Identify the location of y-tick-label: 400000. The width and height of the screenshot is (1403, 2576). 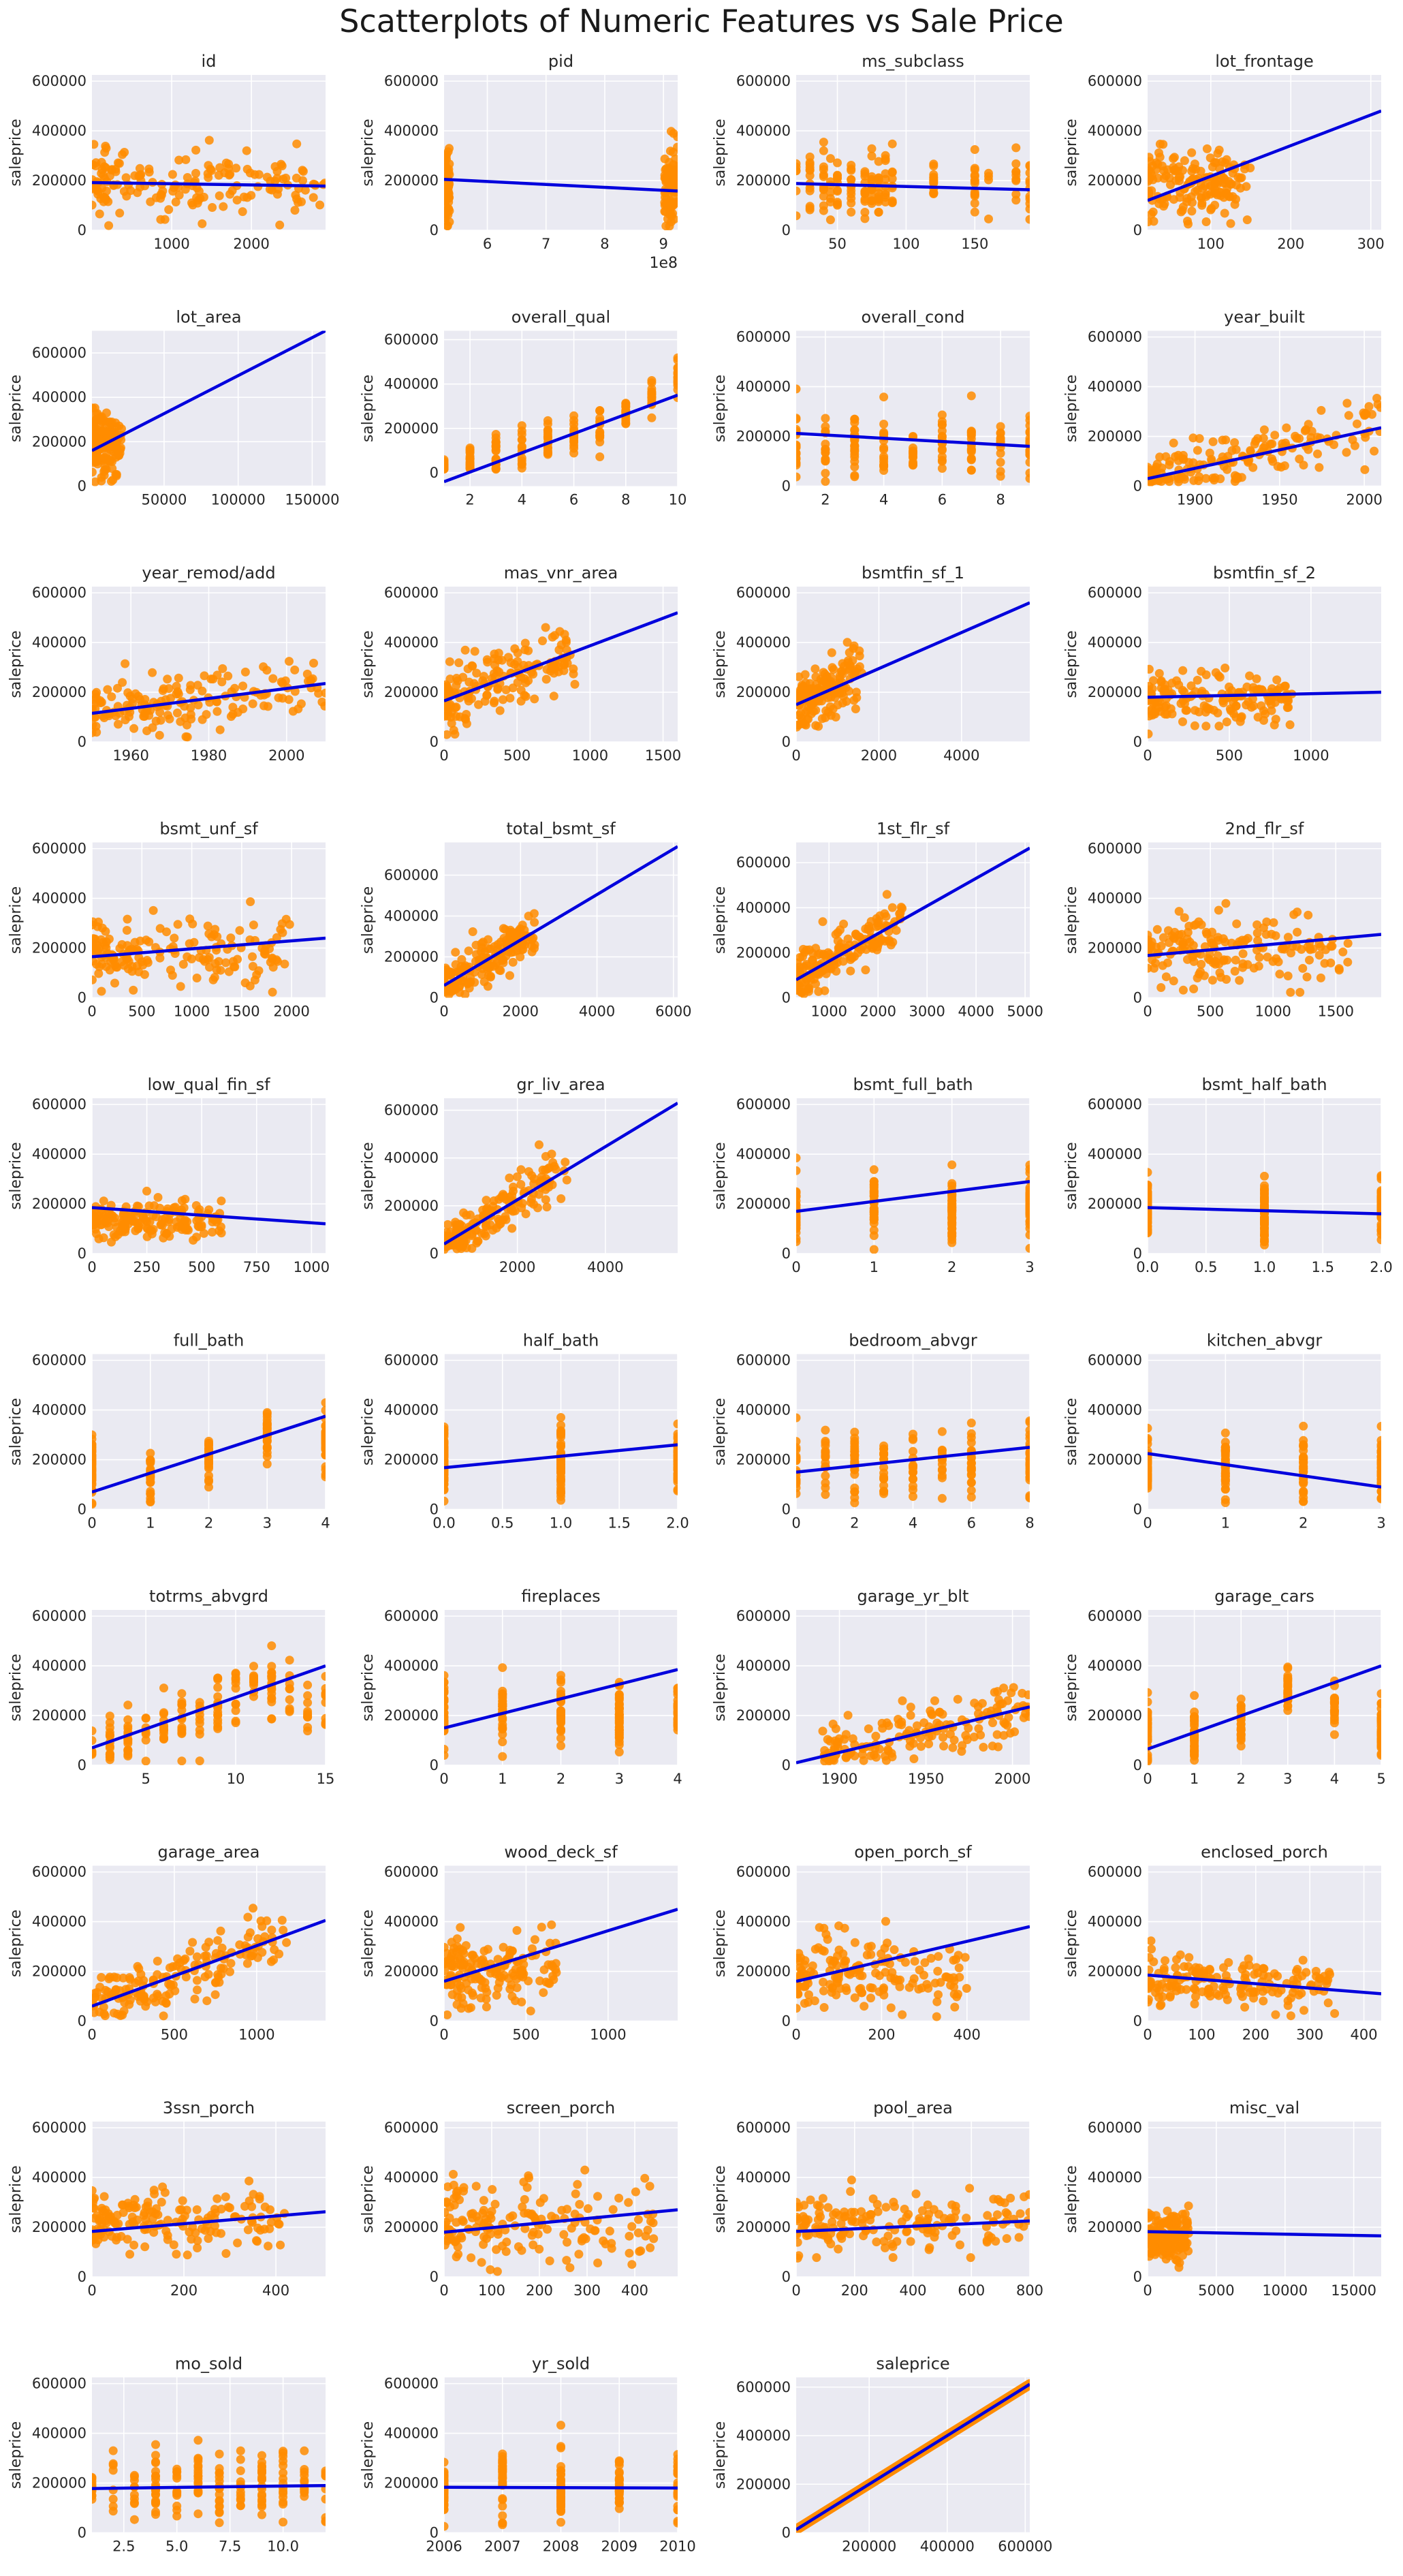
(59, 1410).